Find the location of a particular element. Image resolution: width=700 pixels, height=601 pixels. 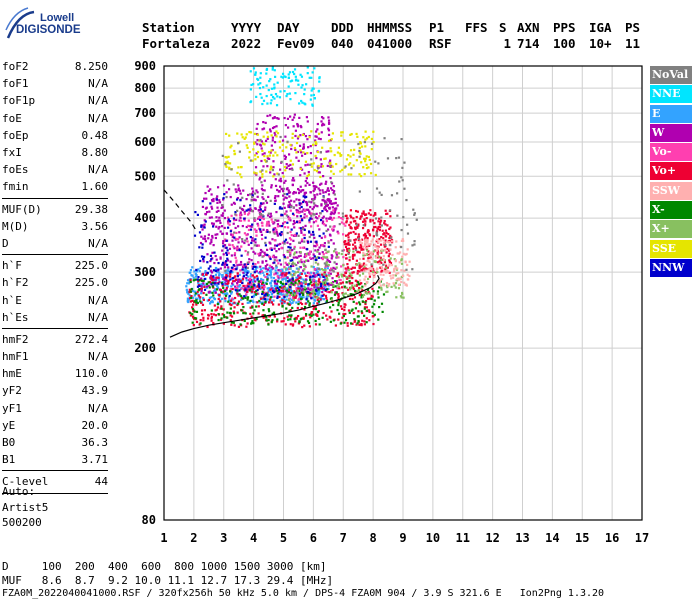

x-tick-label: 10 is located at coordinates (433, 538).